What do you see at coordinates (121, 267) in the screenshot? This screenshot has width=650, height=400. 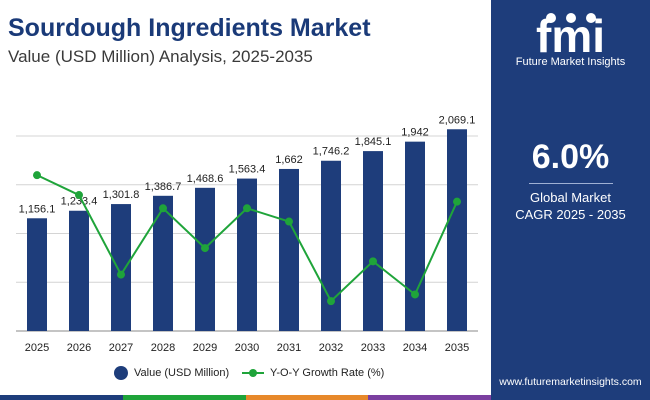 I see `bar-2027` at bounding box center [121, 267].